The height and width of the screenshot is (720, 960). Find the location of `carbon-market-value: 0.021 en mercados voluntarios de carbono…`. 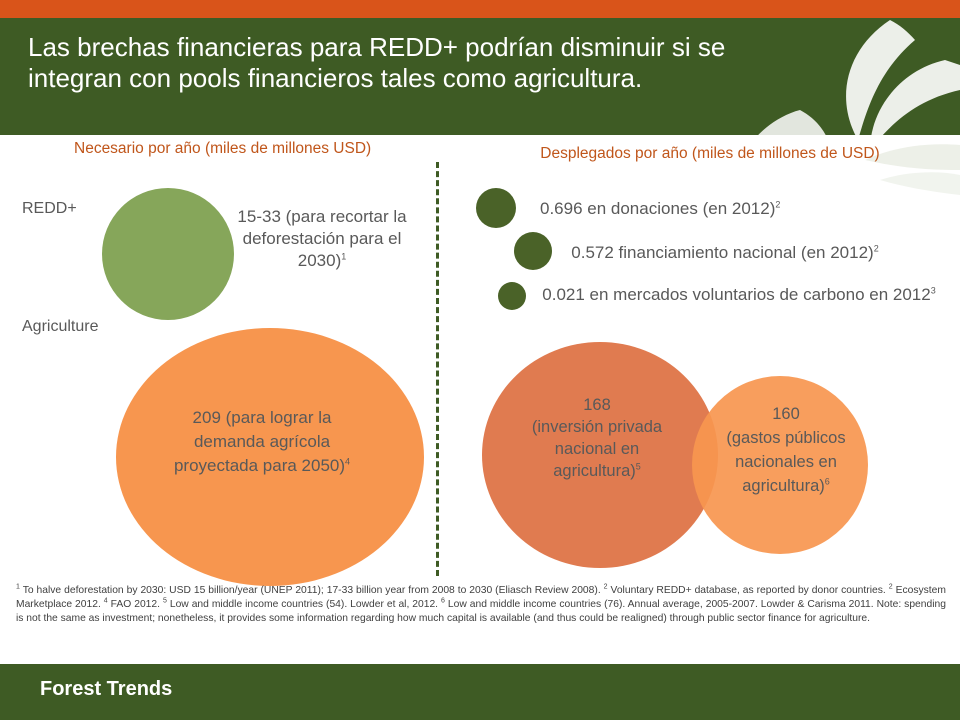

carbon-market-value: 0.021 en mercados voluntarios de carbono… is located at coordinates (739, 294).